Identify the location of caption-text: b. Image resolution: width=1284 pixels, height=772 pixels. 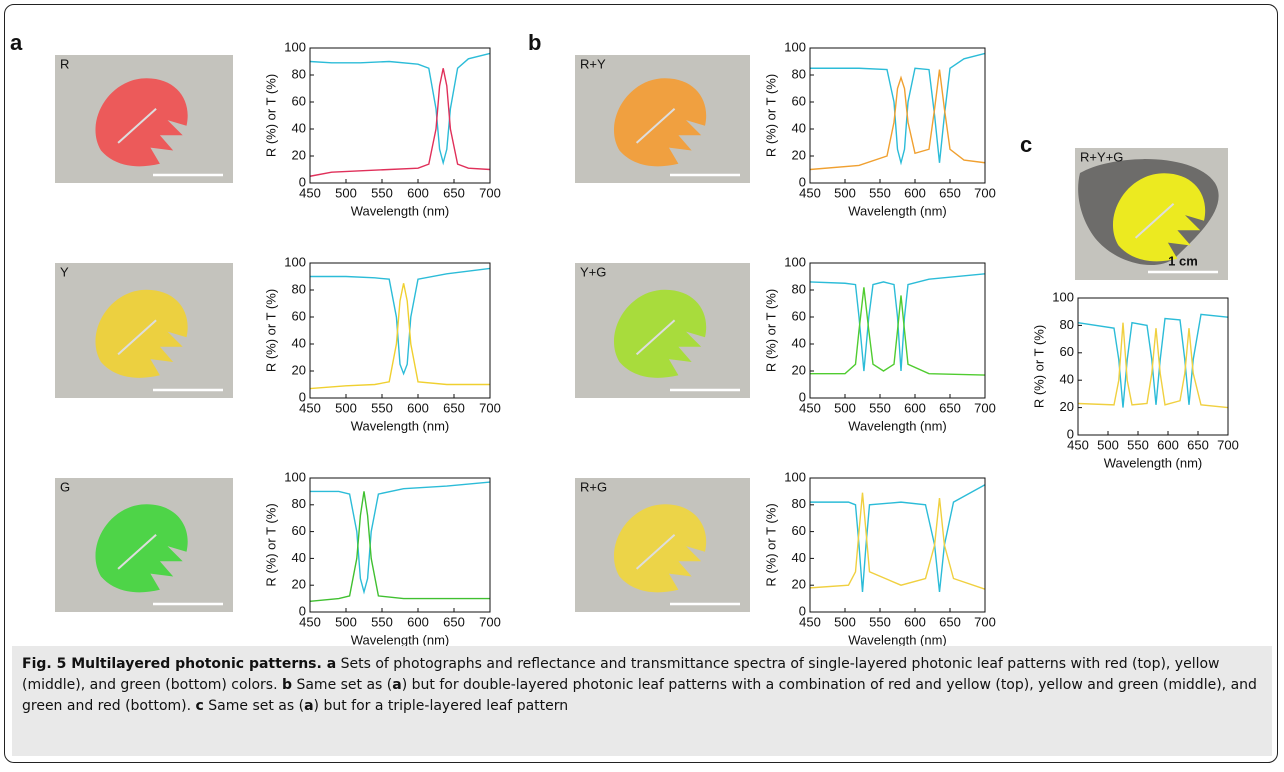
(287, 685).